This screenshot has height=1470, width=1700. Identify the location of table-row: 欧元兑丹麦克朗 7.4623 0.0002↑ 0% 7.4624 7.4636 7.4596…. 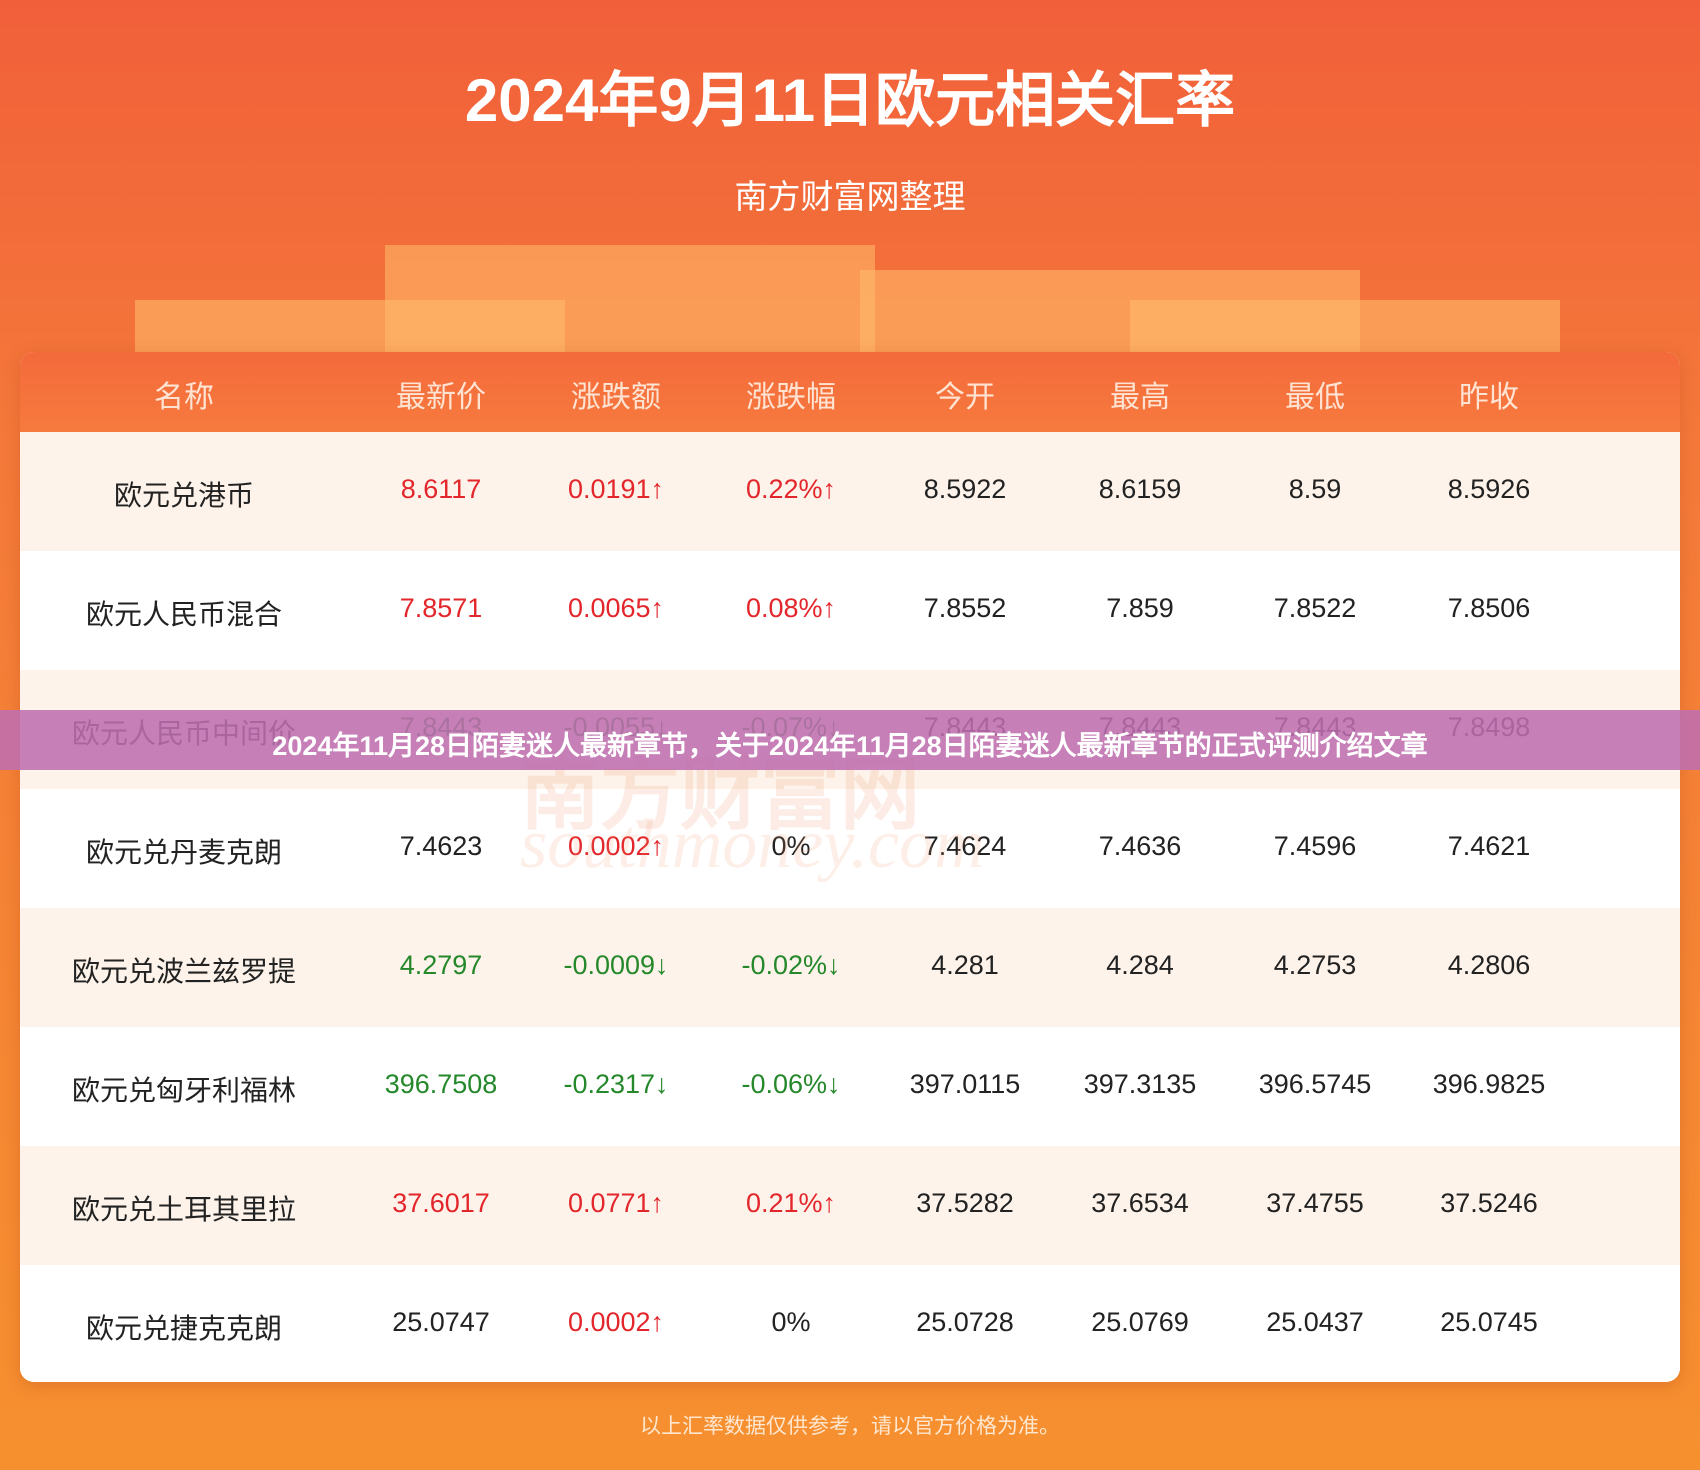
(850, 848).